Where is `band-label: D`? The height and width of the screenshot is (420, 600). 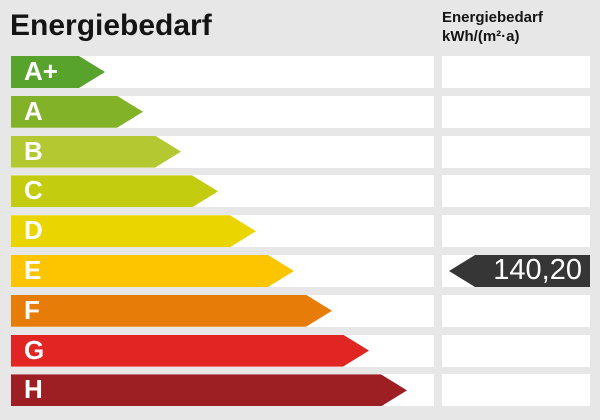
band-label: D is located at coordinates (33, 230).